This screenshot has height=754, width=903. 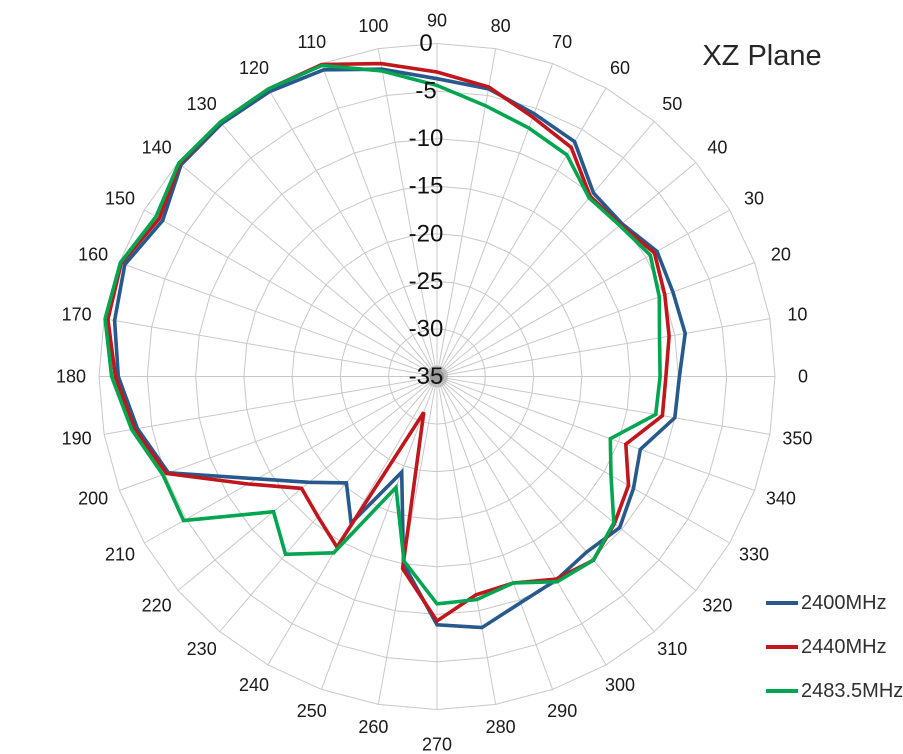 What do you see at coordinates (426, 186) in the screenshot?
I see `radial-tick-label--15: -15` at bounding box center [426, 186].